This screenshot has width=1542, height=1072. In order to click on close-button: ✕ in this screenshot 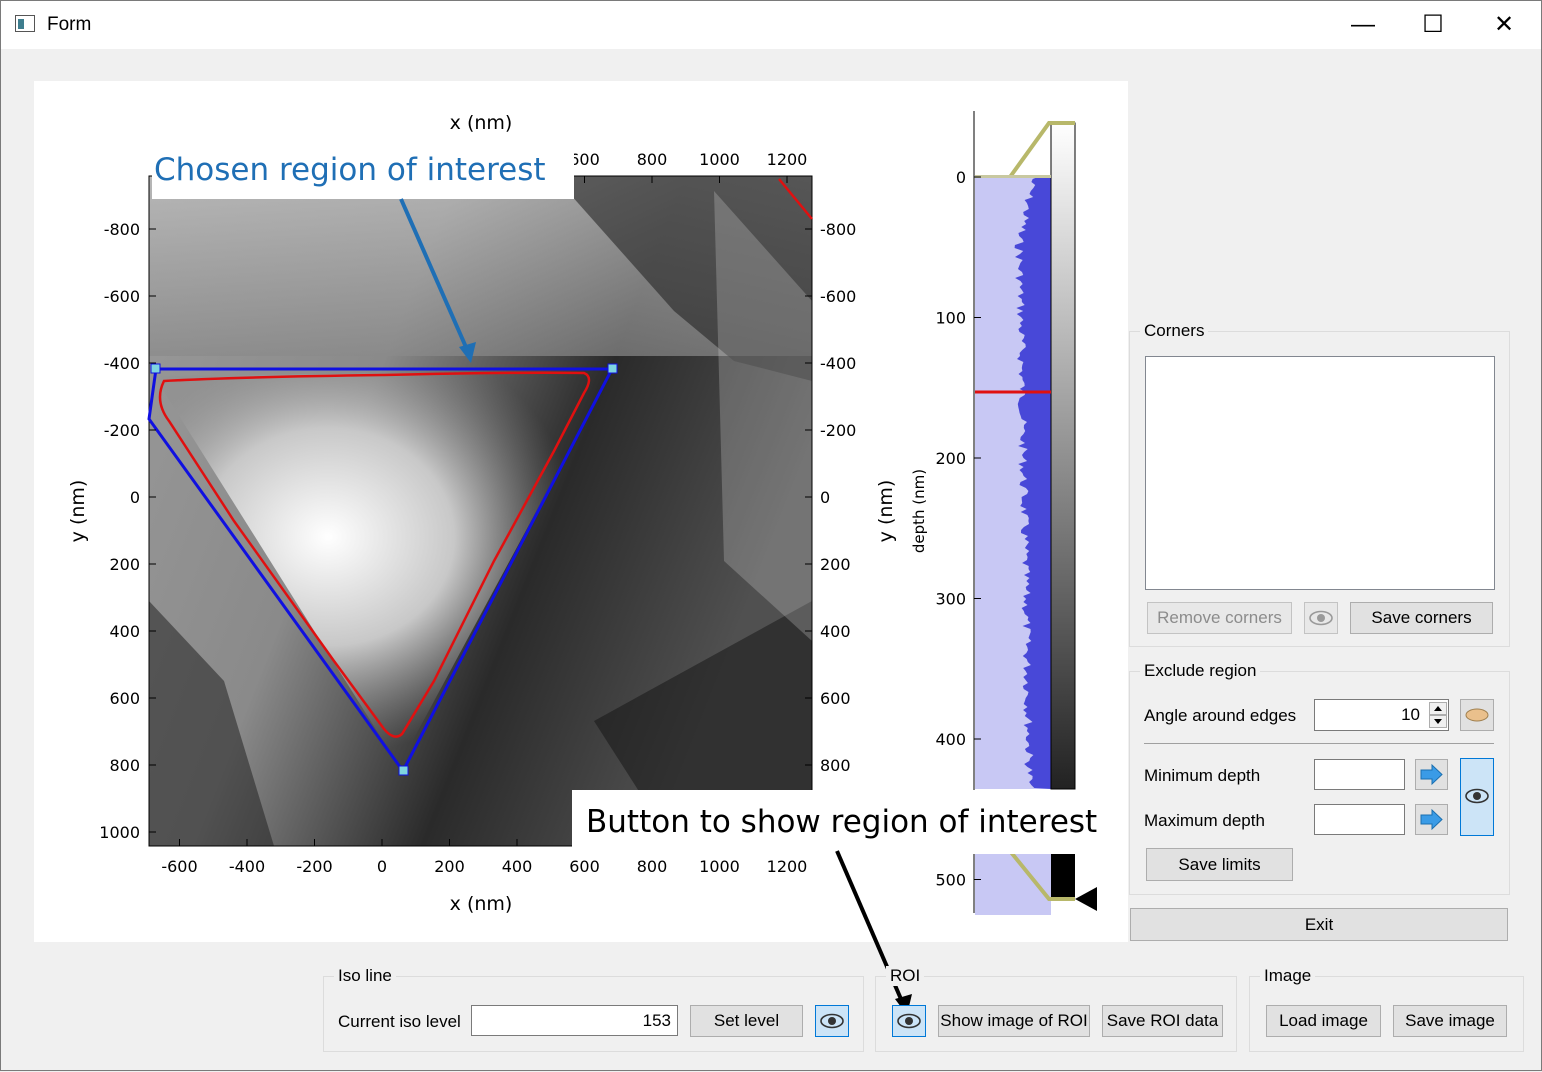, I will do `click(1504, 24)`.